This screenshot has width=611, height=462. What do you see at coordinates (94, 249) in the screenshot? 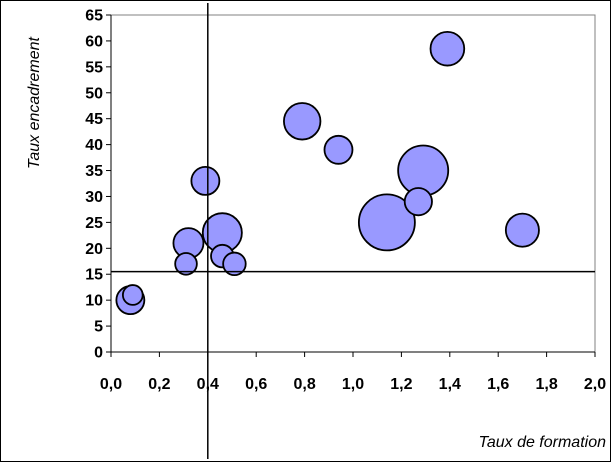
I see `y-tick-label: 20` at bounding box center [94, 249].